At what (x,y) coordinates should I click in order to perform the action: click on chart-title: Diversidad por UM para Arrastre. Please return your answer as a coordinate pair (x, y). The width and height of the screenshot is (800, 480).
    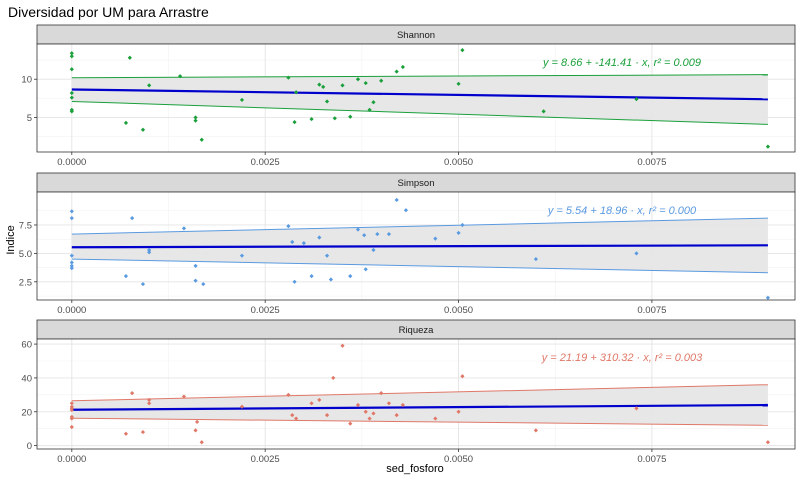
    Looking at the image, I should click on (108, 12).